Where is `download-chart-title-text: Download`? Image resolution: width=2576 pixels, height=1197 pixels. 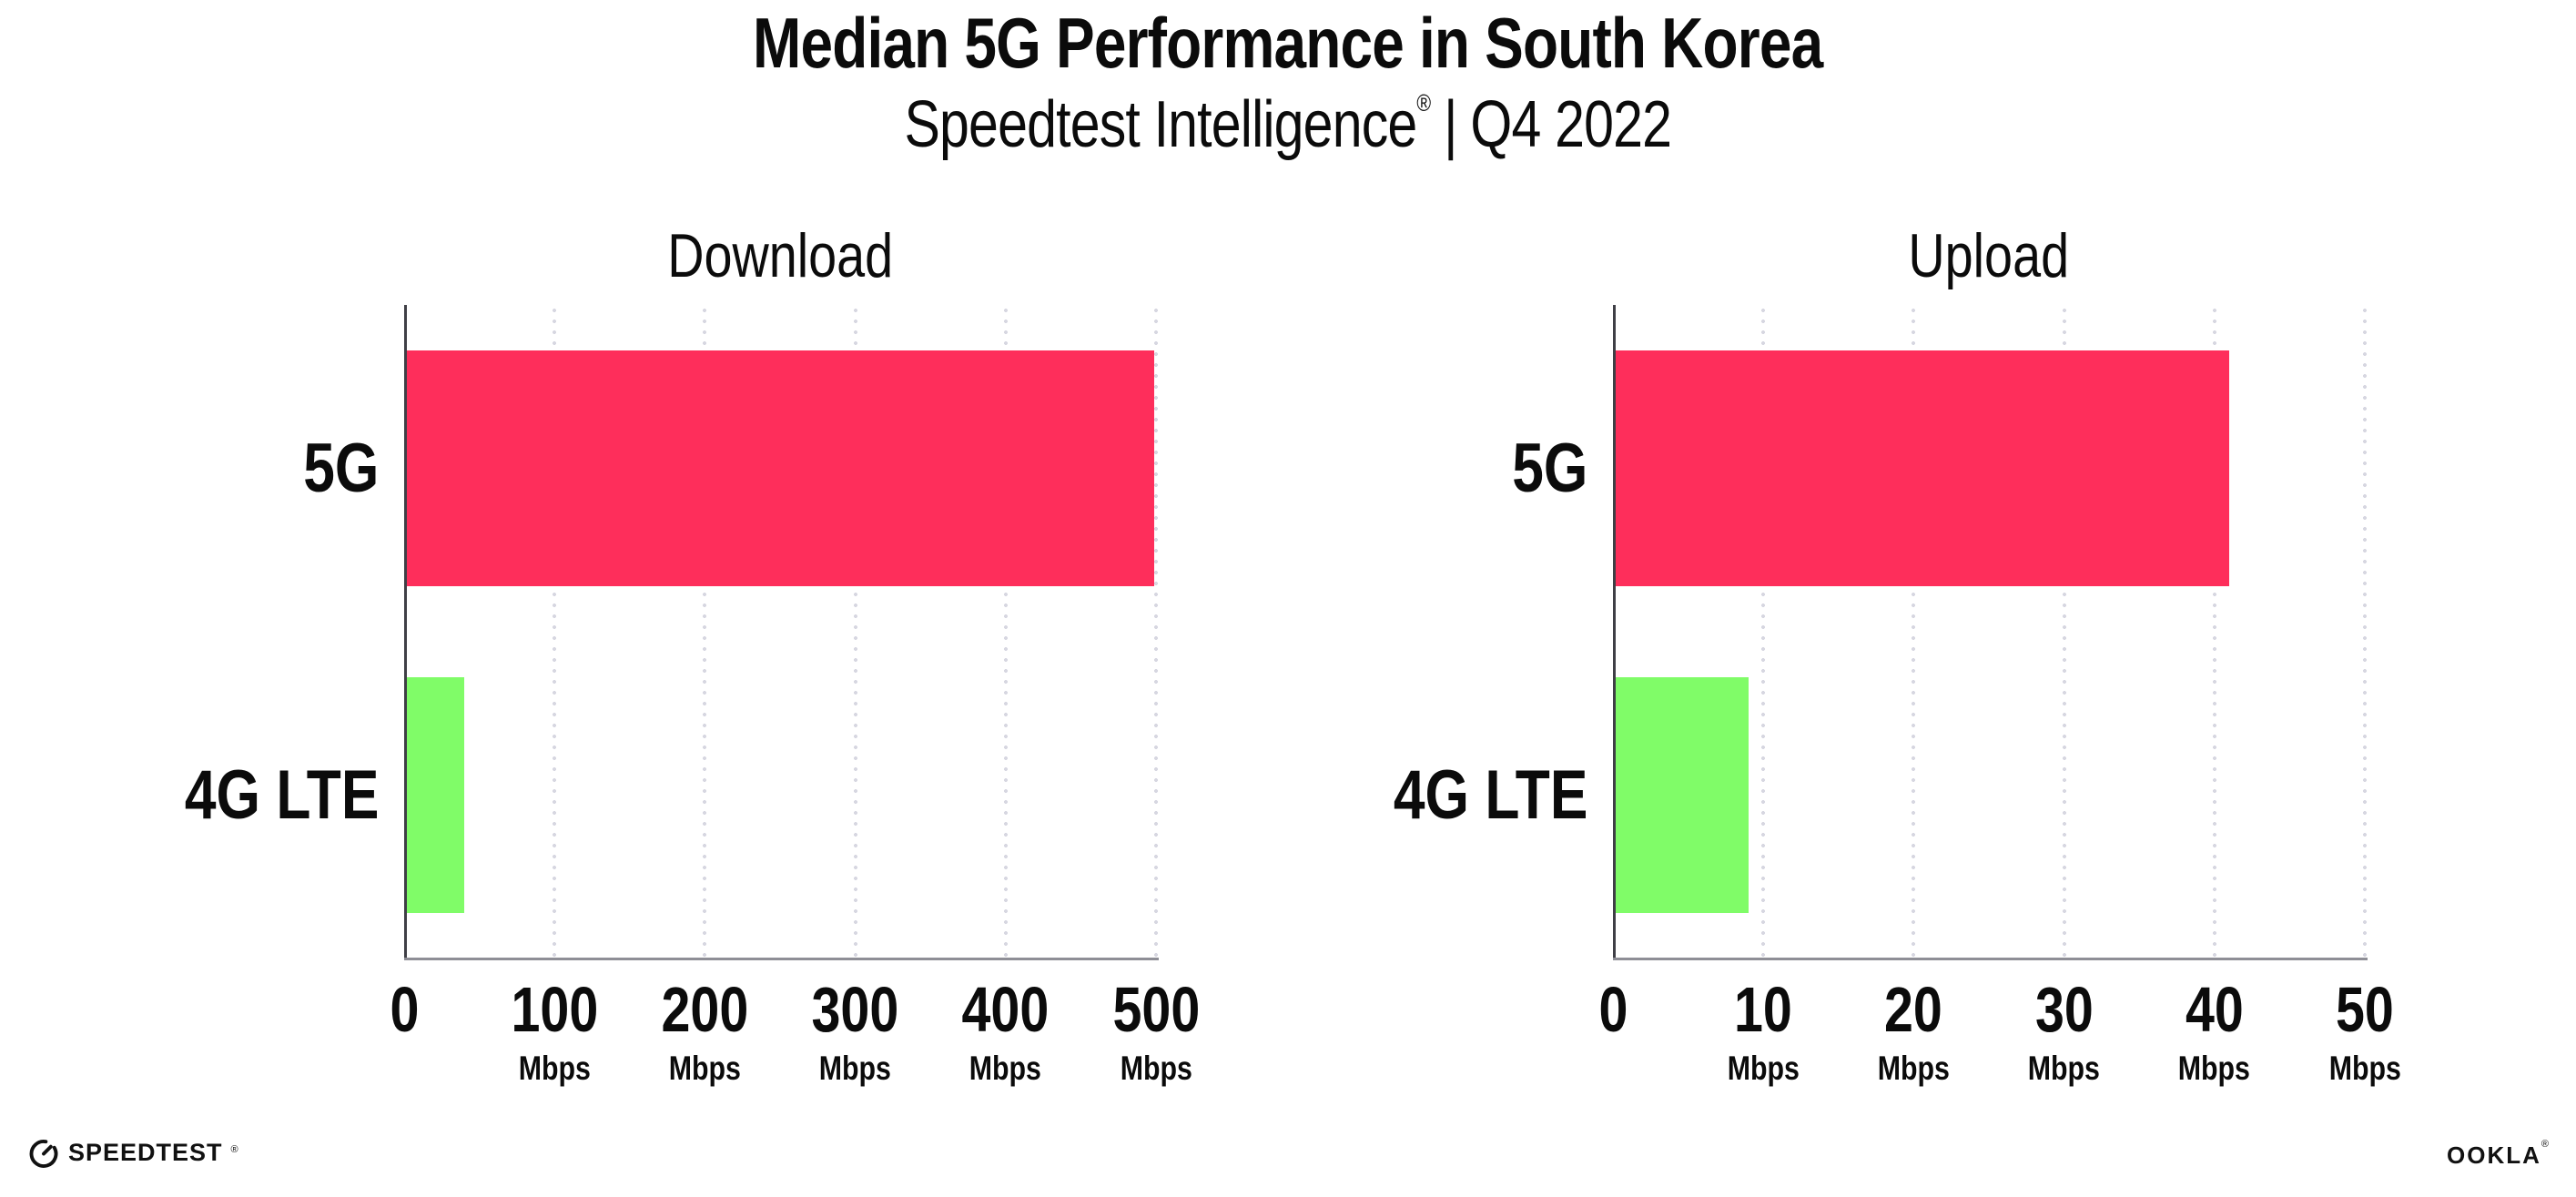
download-chart-title-text: Download is located at coordinates (779, 255).